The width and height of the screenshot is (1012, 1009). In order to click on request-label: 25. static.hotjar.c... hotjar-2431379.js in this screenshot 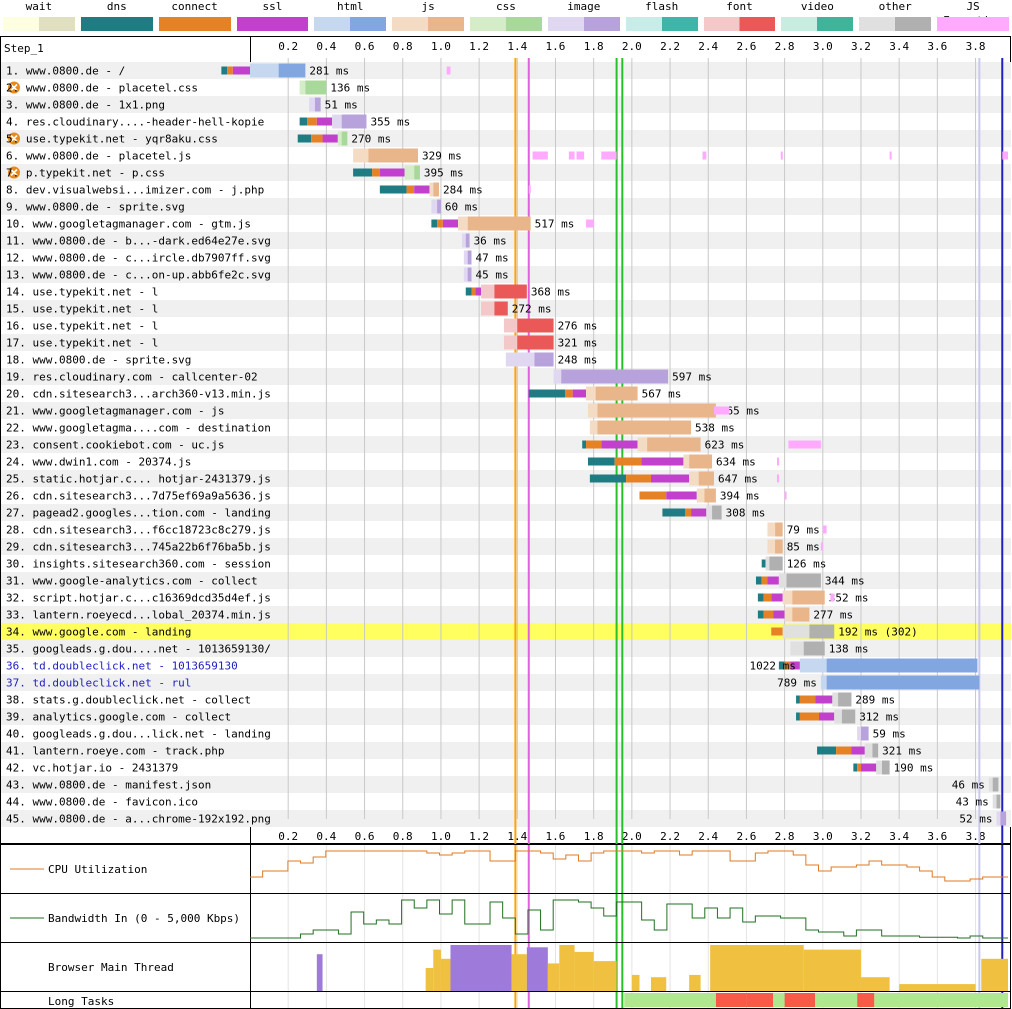, I will do `click(138, 479)`.